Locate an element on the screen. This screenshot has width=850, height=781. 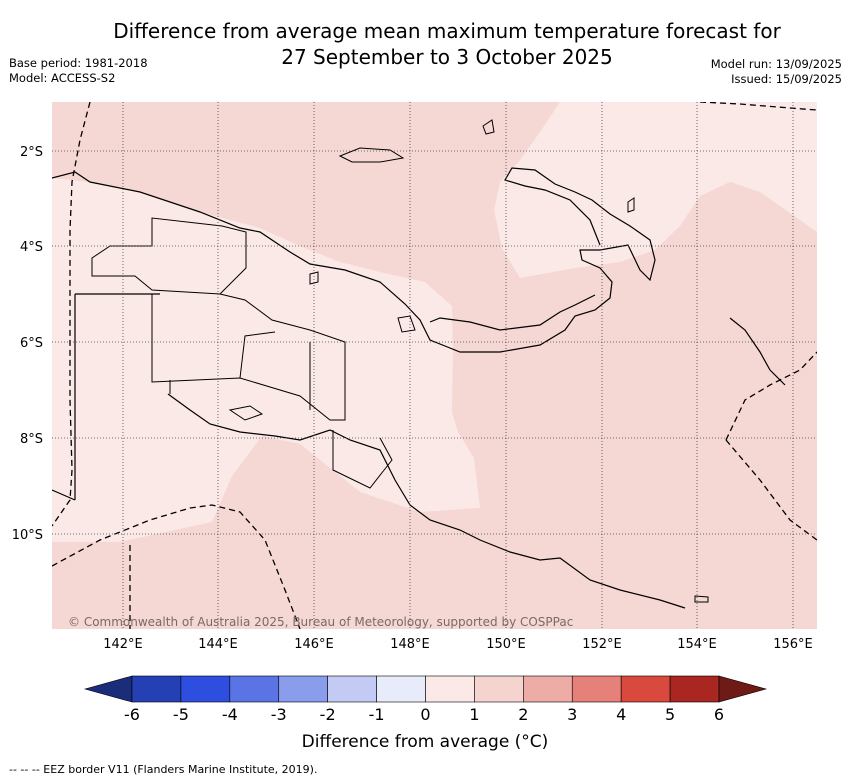
title-line-2: 27 September to 3 October 2025 is located at coordinates (447, 57).